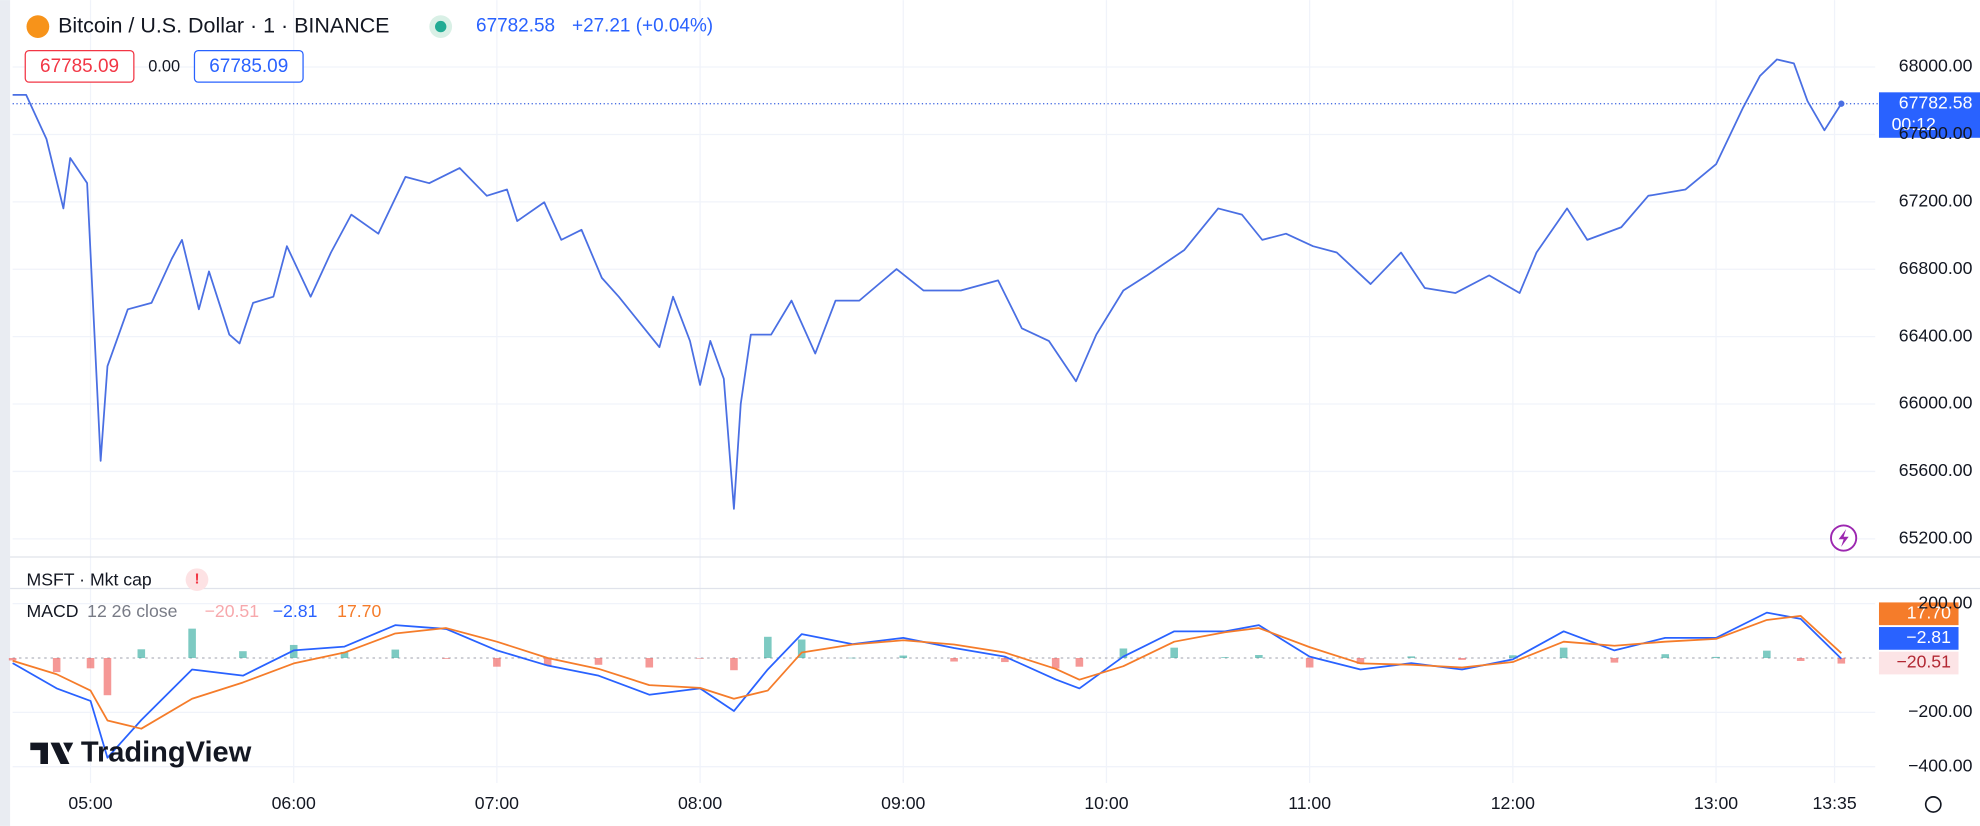 The width and height of the screenshot is (1980, 826). Describe the element at coordinates (1936, 201) in the screenshot. I see `y-tick-label: 67200.00` at that location.